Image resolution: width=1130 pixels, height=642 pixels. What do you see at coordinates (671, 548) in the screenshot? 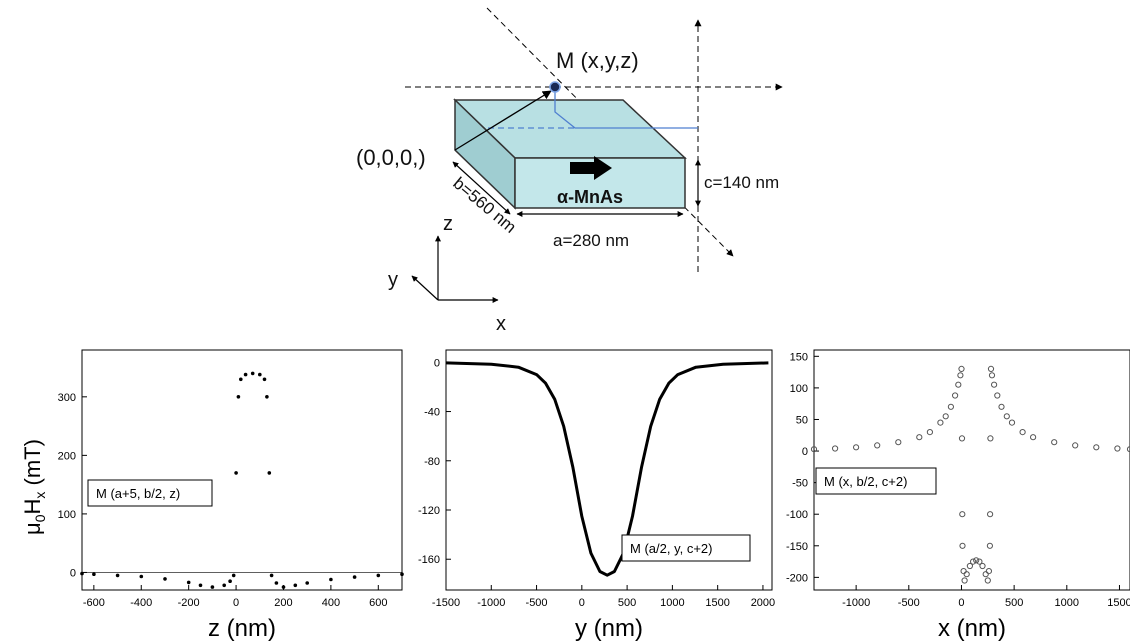
I see `annotation-text: M (a/2, y, c+2)` at bounding box center [671, 548].